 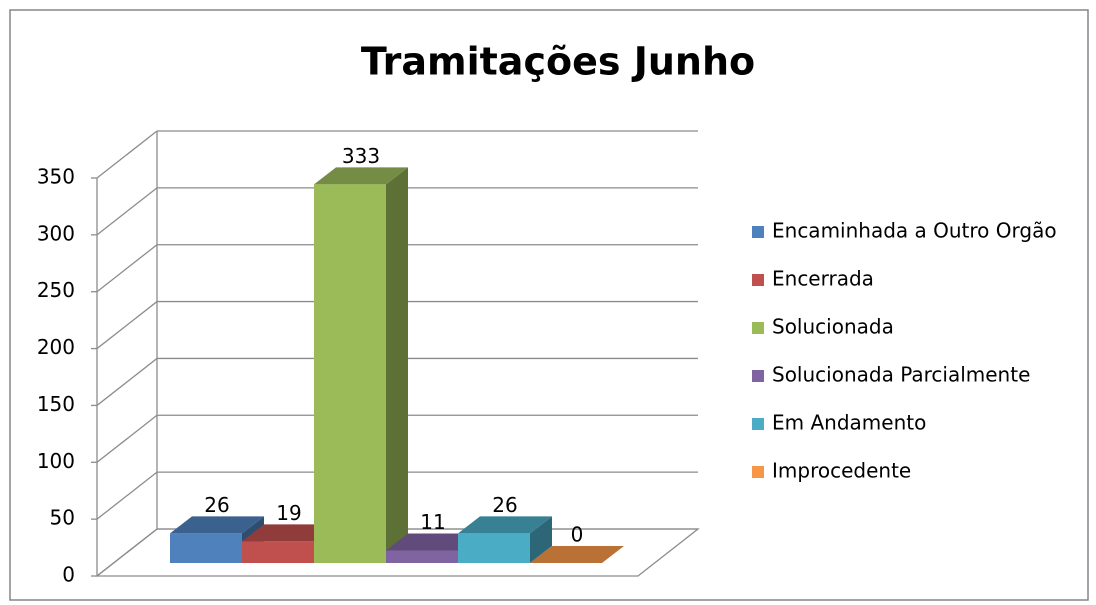 What do you see at coordinates (361, 156) in the screenshot?
I see `value-label: 333` at bounding box center [361, 156].